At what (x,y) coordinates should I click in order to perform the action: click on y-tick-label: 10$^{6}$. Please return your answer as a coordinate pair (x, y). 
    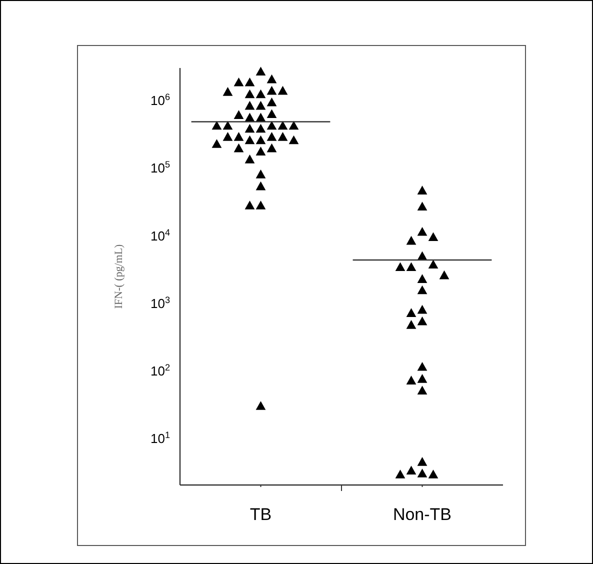
    Looking at the image, I should click on (160, 100).